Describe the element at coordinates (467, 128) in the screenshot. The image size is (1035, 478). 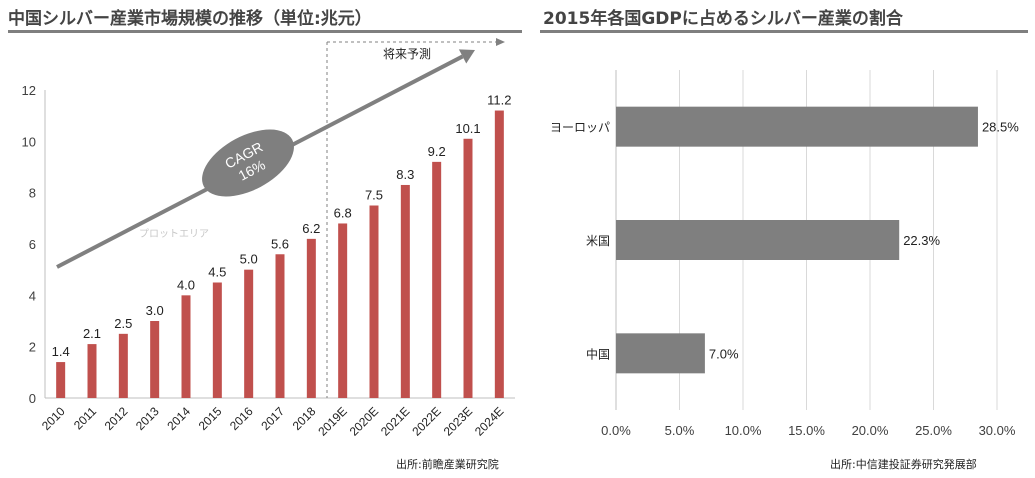
I see `data-label: 10.1` at that location.